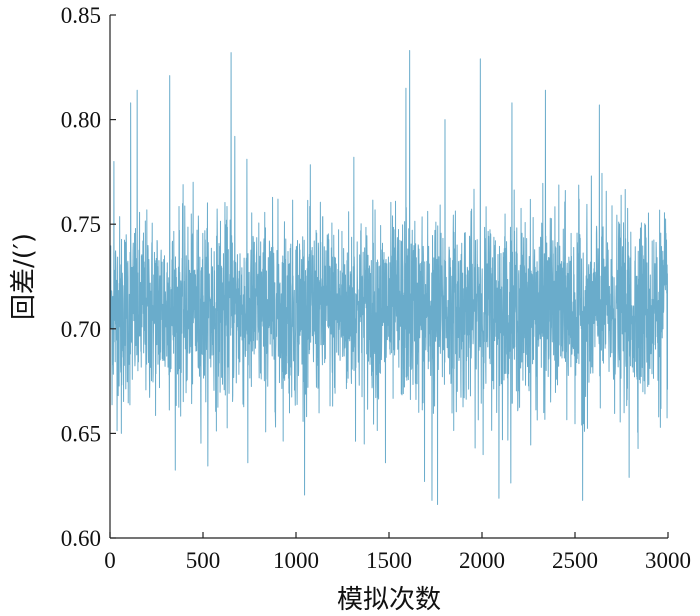 This screenshot has width=700, height=616. Describe the element at coordinates (296, 560) in the screenshot. I see `x-tick-label: 1000` at that location.